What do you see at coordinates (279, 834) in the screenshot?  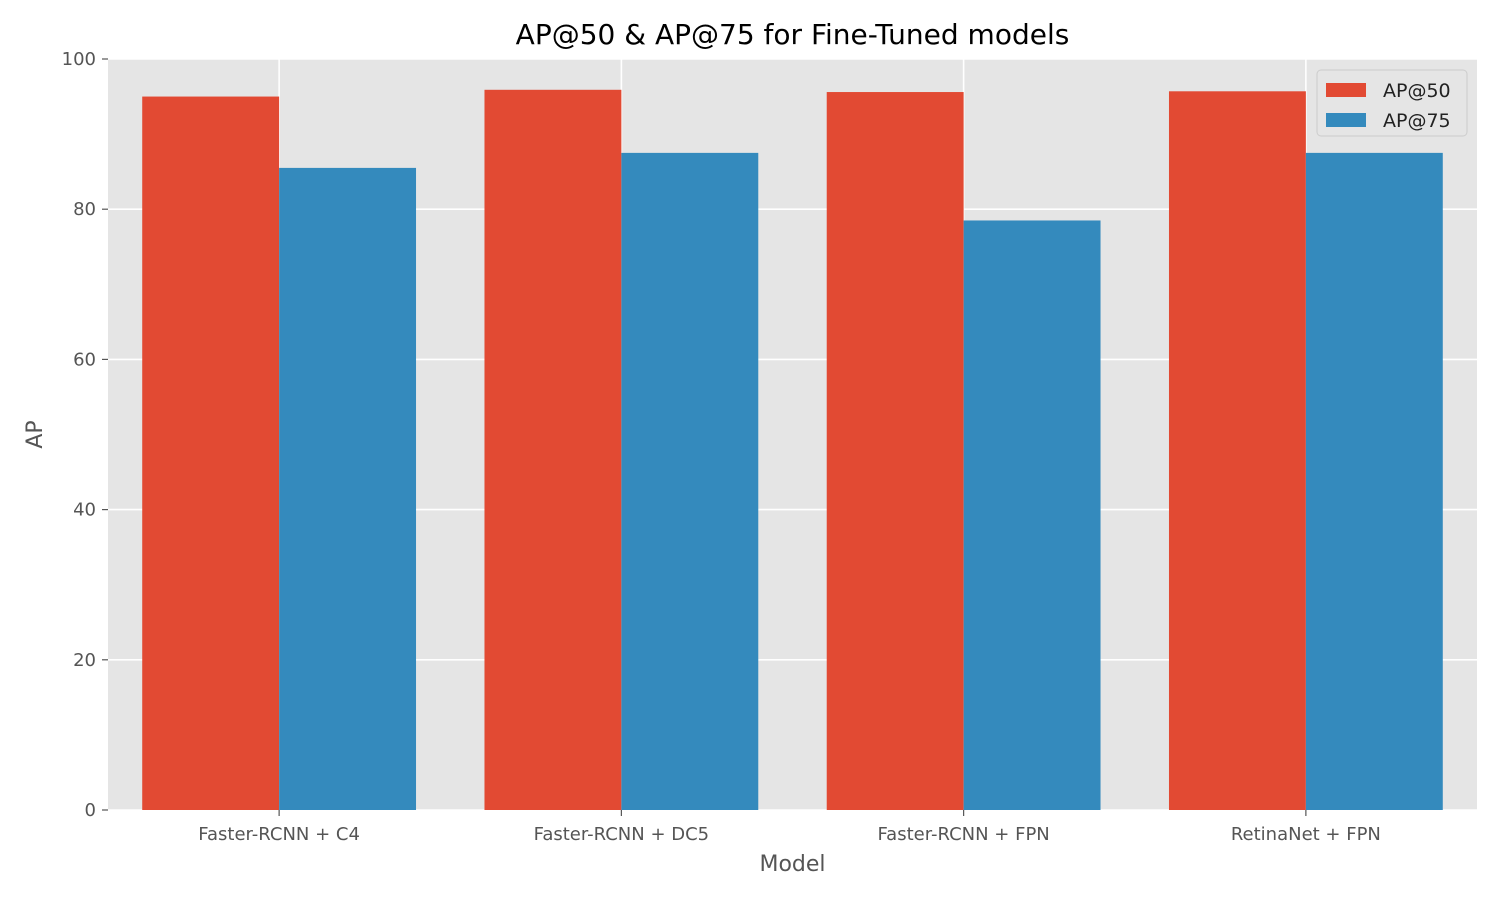 I see `x-tick-label: Faster-RCNN + C4` at bounding box center [279, 834].